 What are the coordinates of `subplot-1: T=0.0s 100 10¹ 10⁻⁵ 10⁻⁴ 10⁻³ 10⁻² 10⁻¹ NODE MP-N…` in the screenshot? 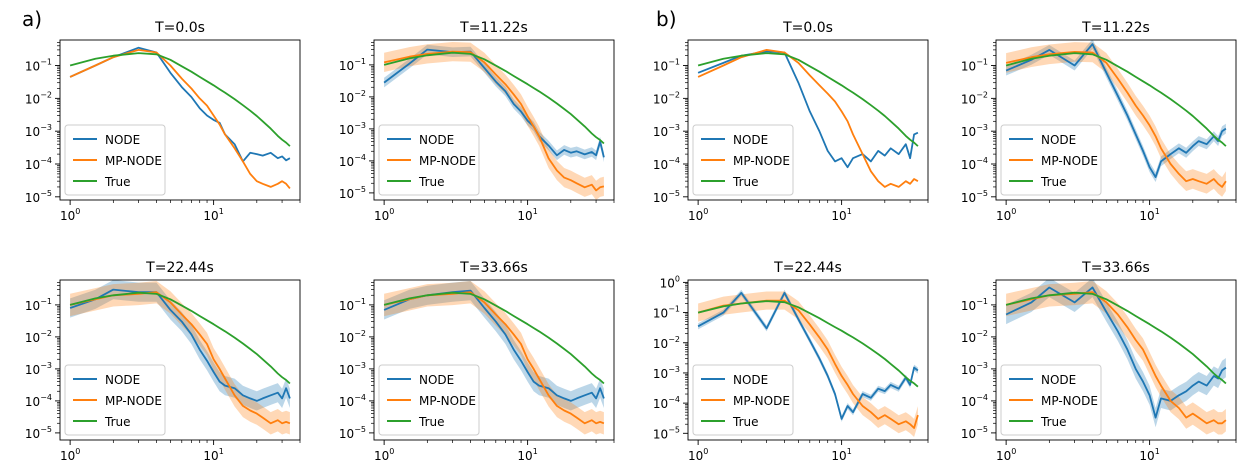 It's located at (163, 121).